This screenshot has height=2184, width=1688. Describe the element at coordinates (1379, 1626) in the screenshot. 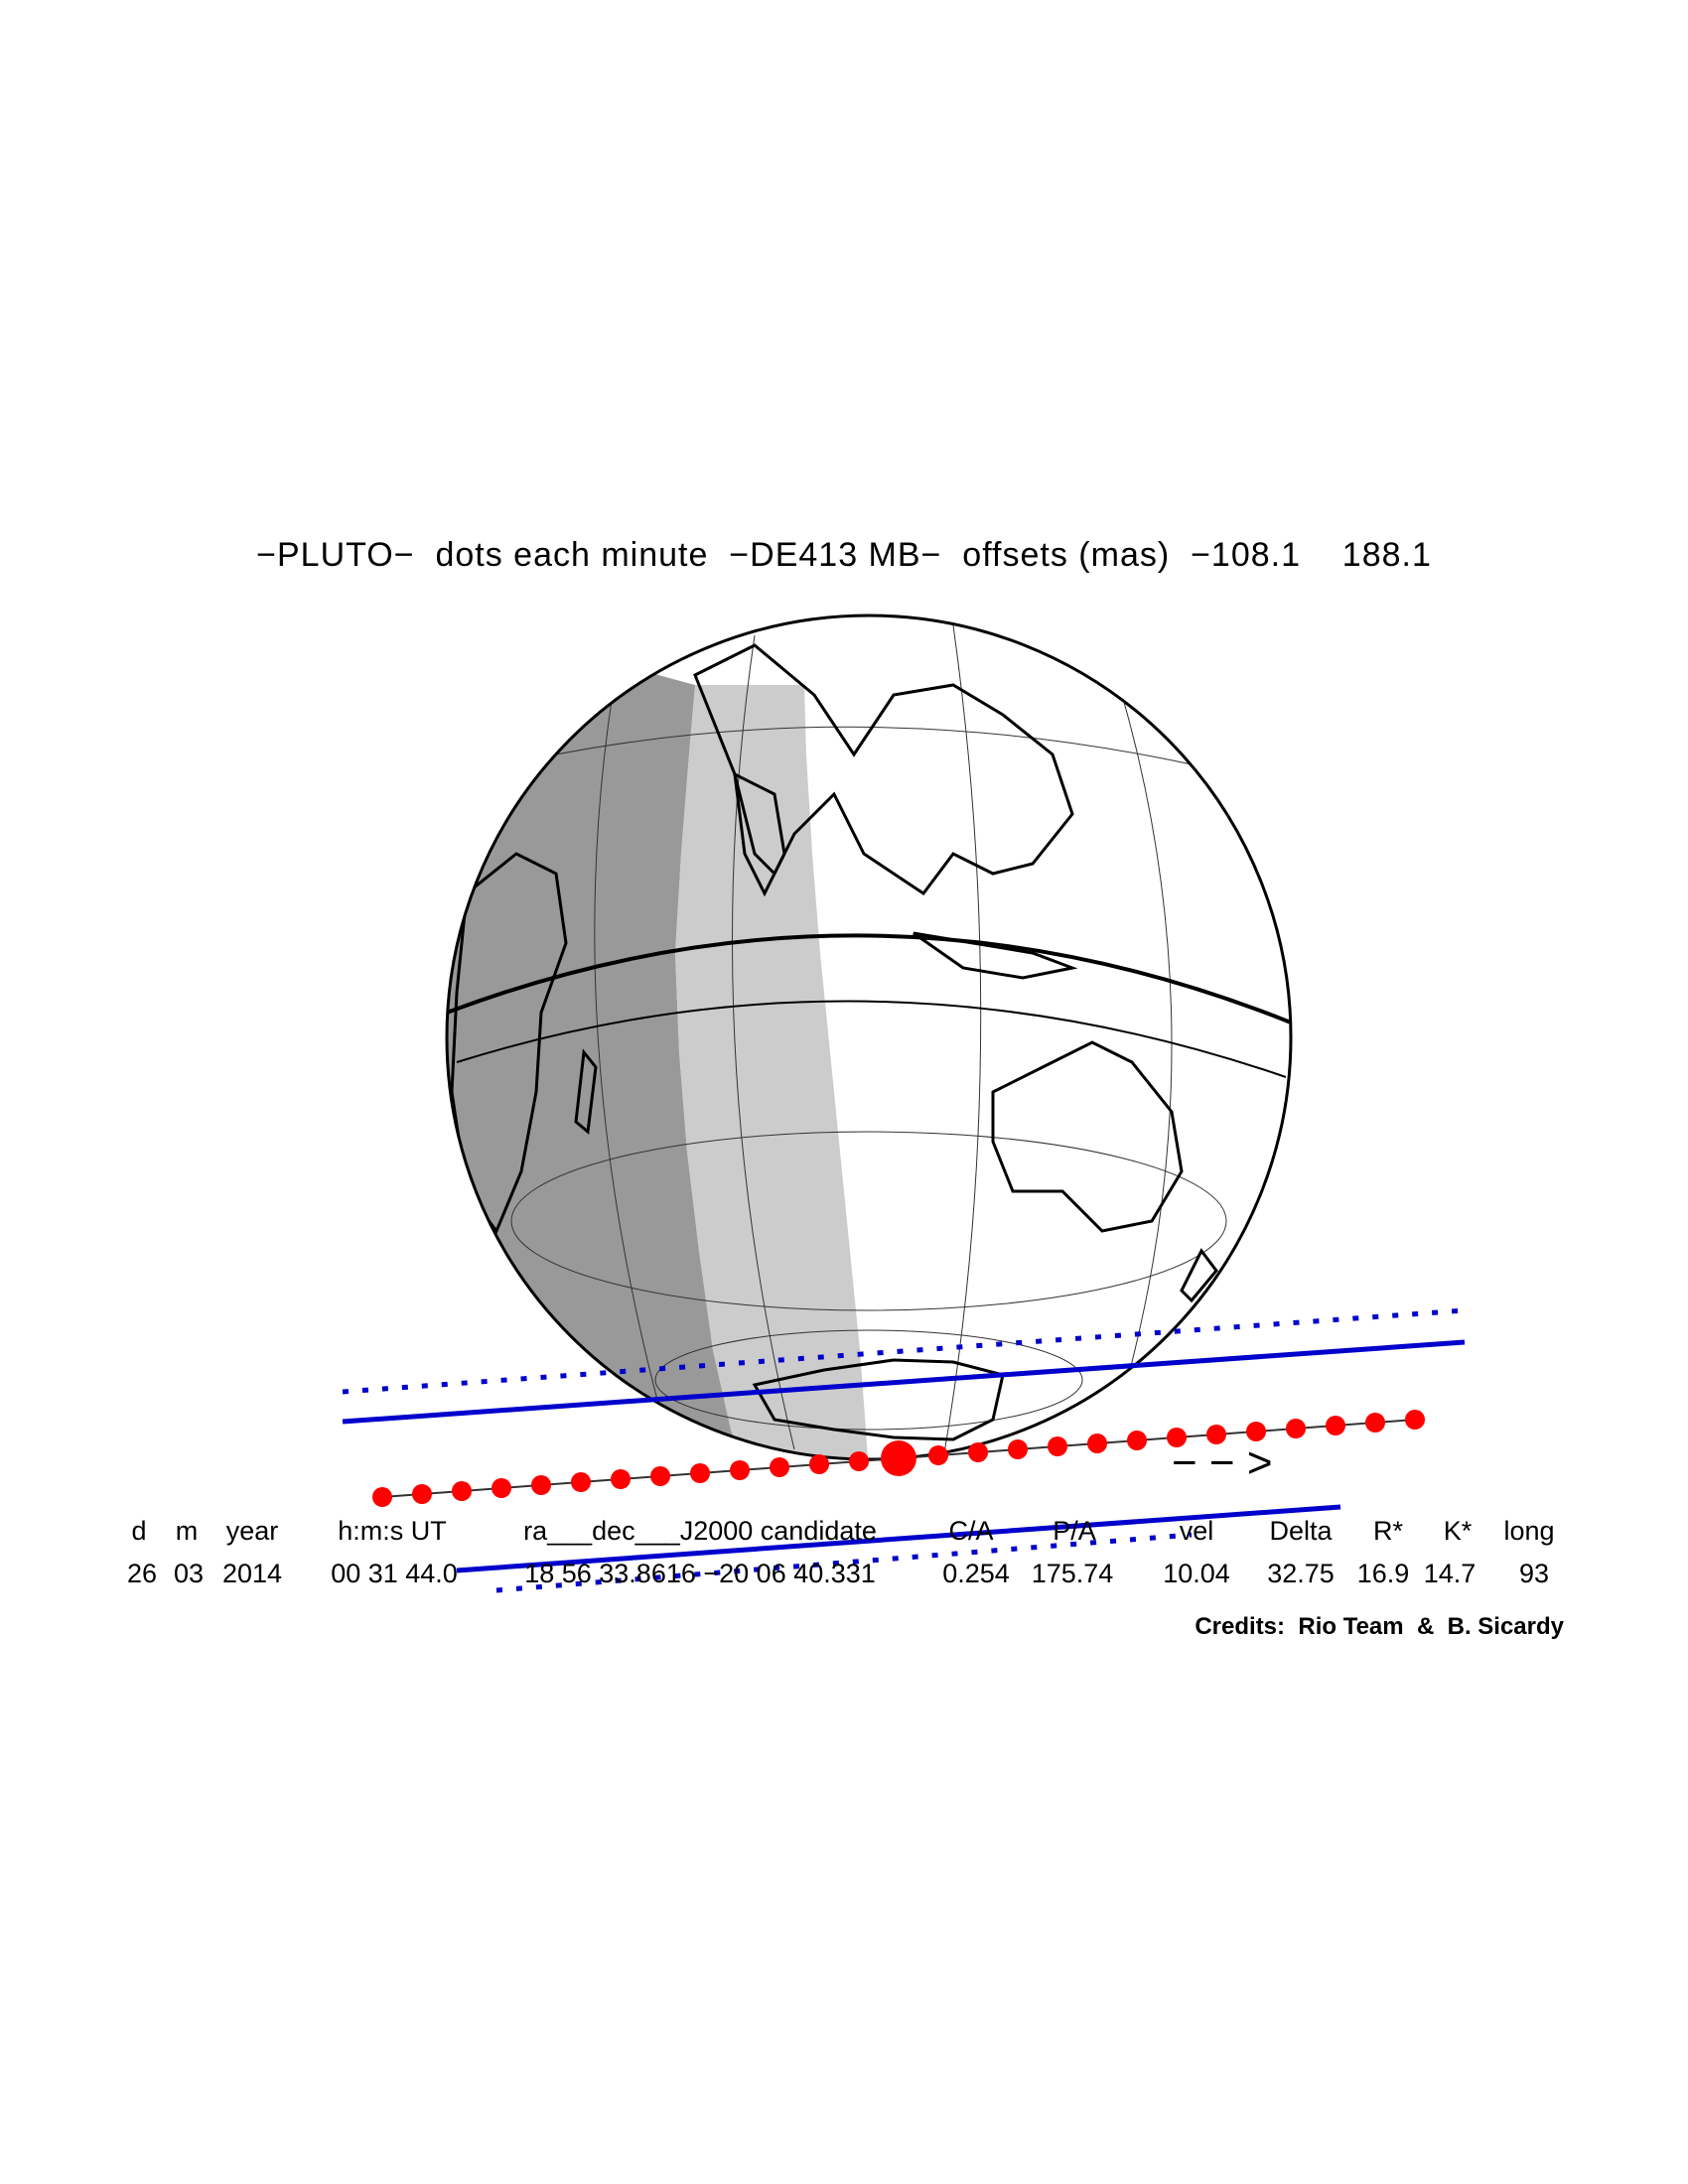

I see `credits: Credits: Rio Team & B. Sicardy` at that location.